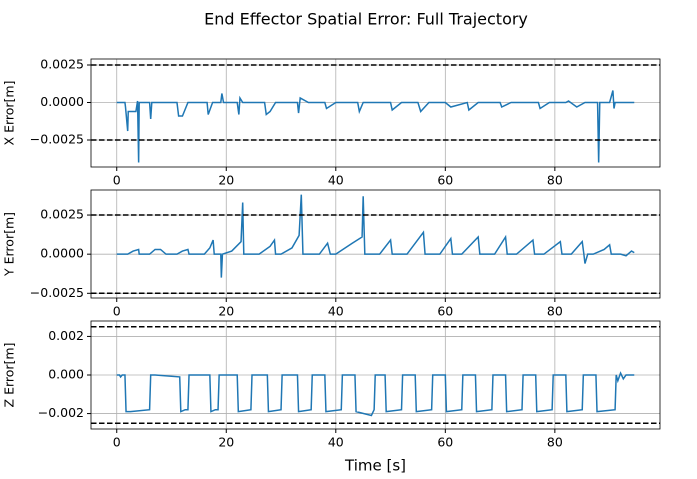  What do you see at coordinates (9, 244) in the screenshot?
I see `y-axis-label: Y Error[m]` at bounding box center [9, 244].